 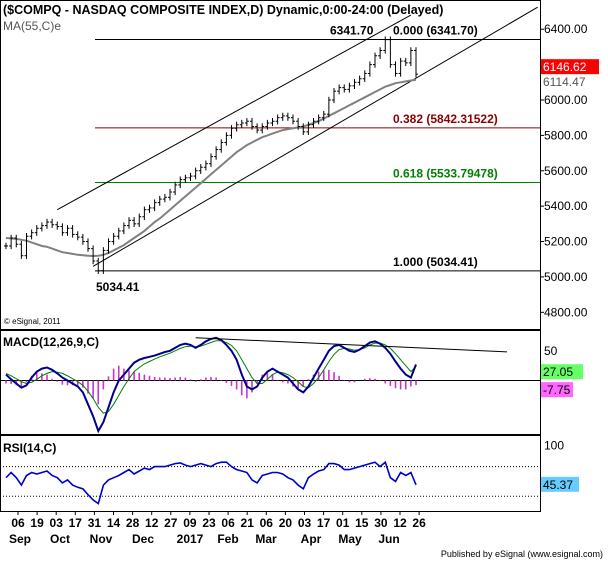 I want to click on x-month-label: May, so click(x=350, y=539).